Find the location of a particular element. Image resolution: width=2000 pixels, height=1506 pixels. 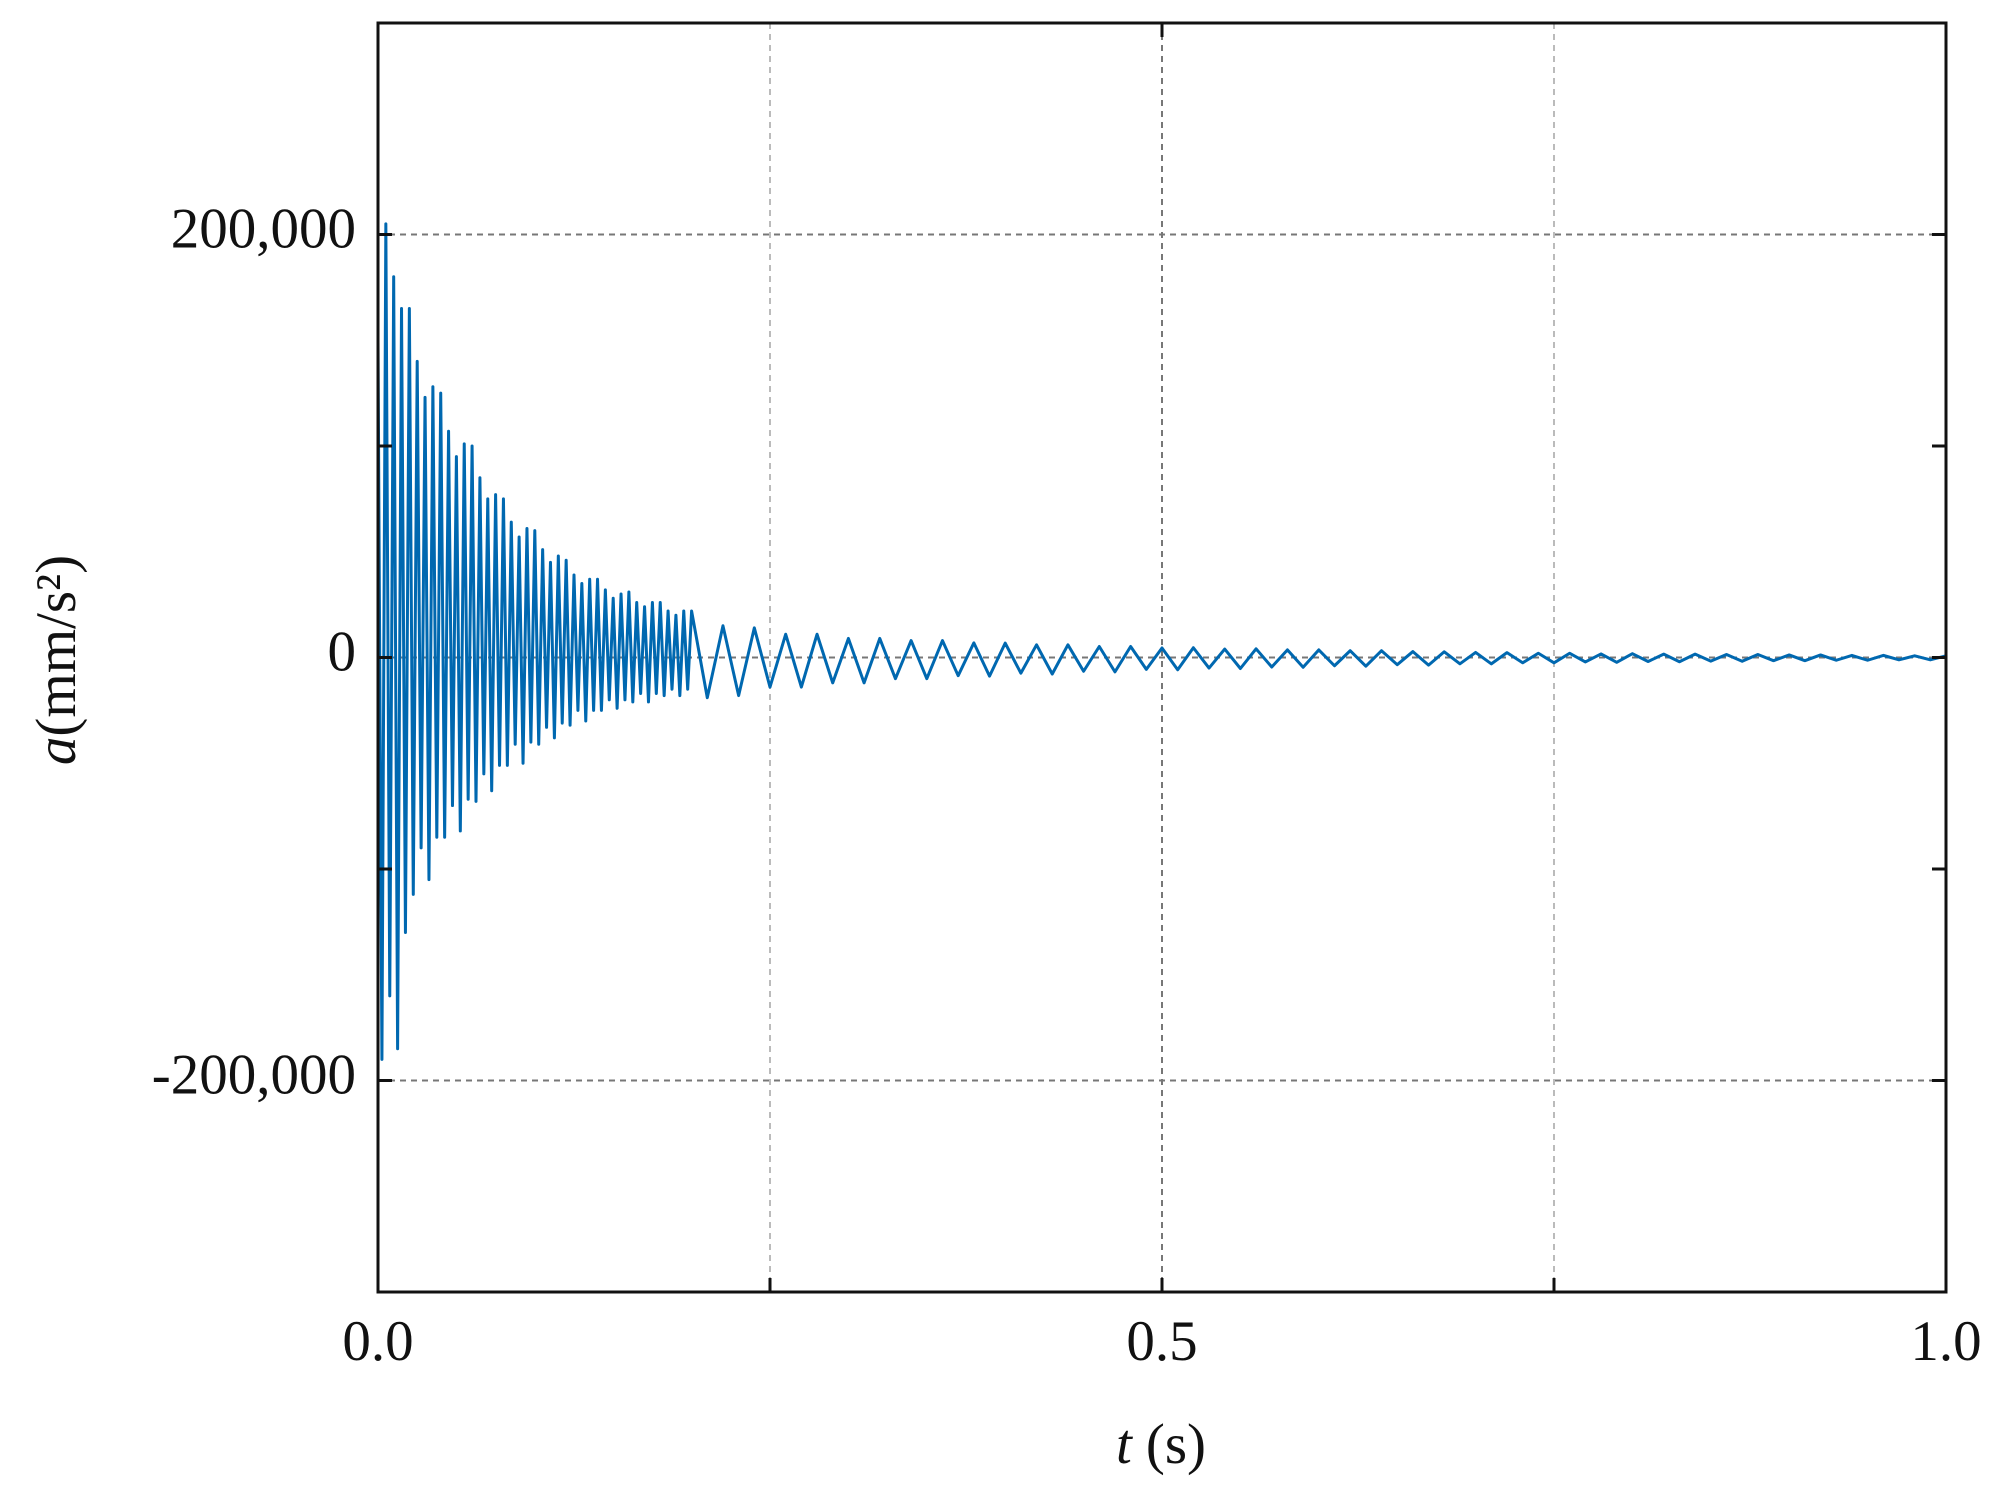

x-tick-label: 1.0 is located at coordinates (1945, 1341).